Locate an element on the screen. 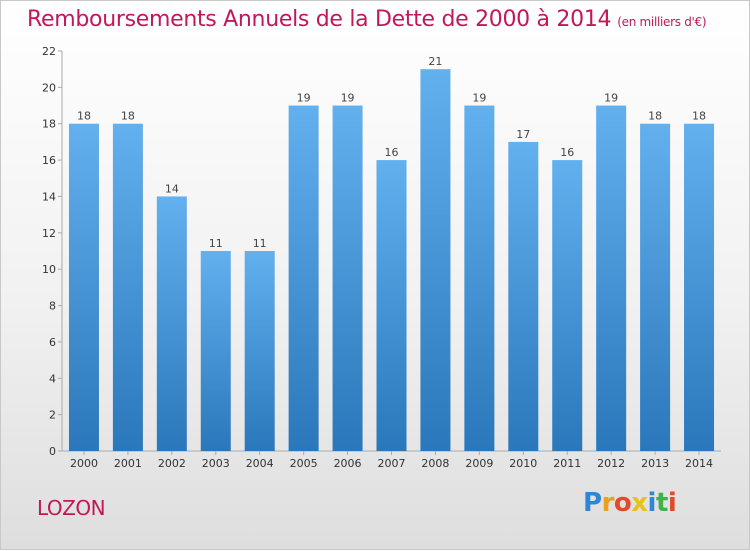  bar-2005 is located at coordinates (303, 278).